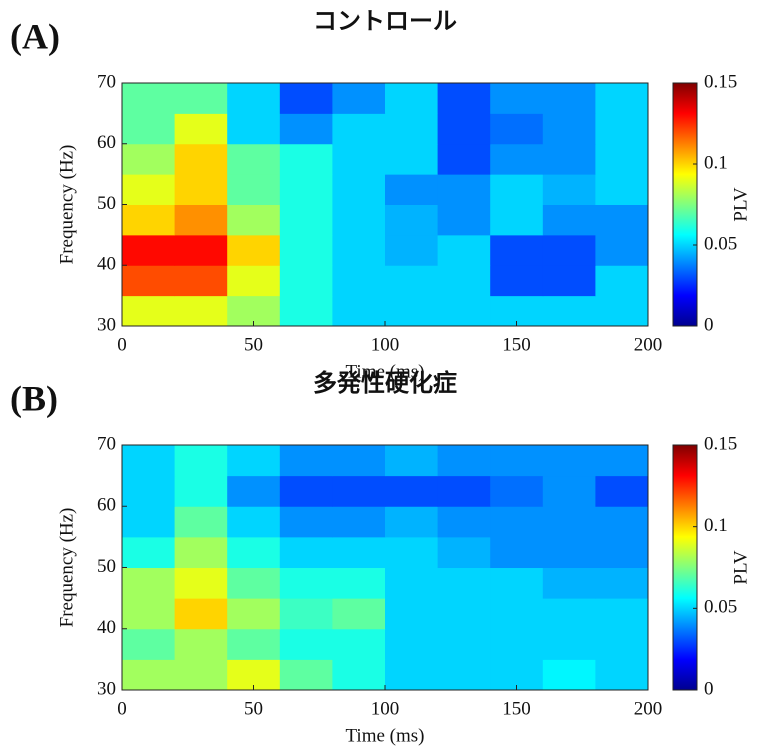 This screenshot has height=752, width=778. Describe the element at coordinates (709, 324) in the screenshot. I see `colorbar-tick-label: 0` at that location.